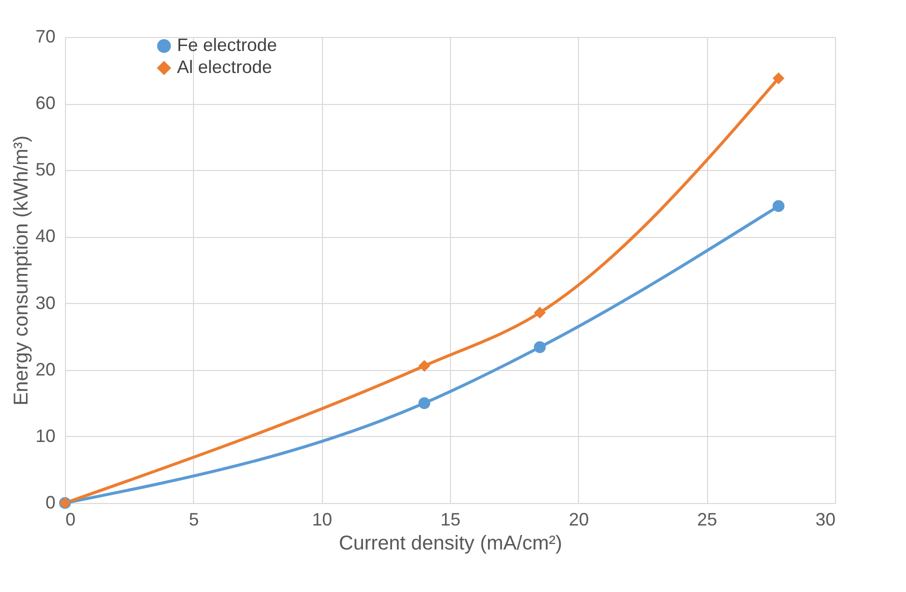  I want to click on y-tick-label: 40, so click(45, 236).